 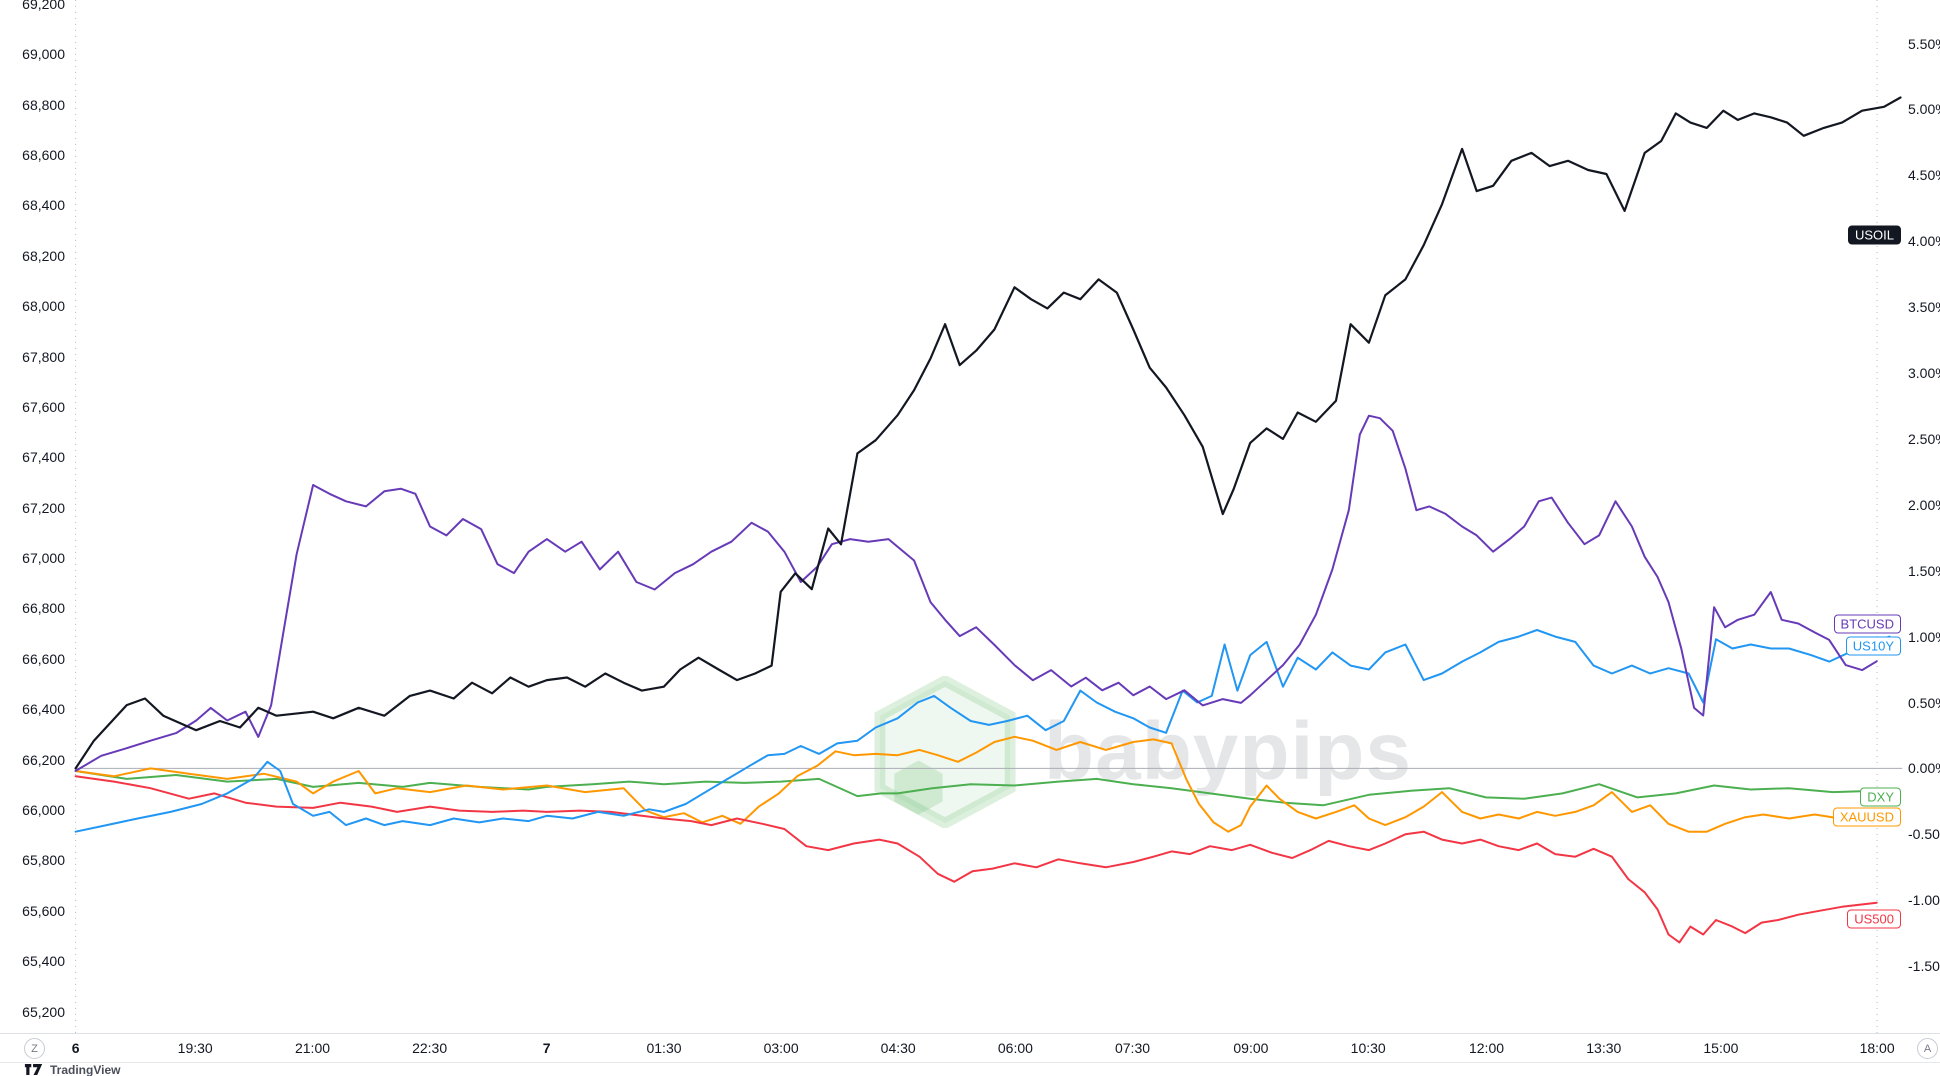 What do you see at coordinates (1927, 1048) in the screenshot?
I see `auto-scale-button: A` at bounding box center [1927, 1048].